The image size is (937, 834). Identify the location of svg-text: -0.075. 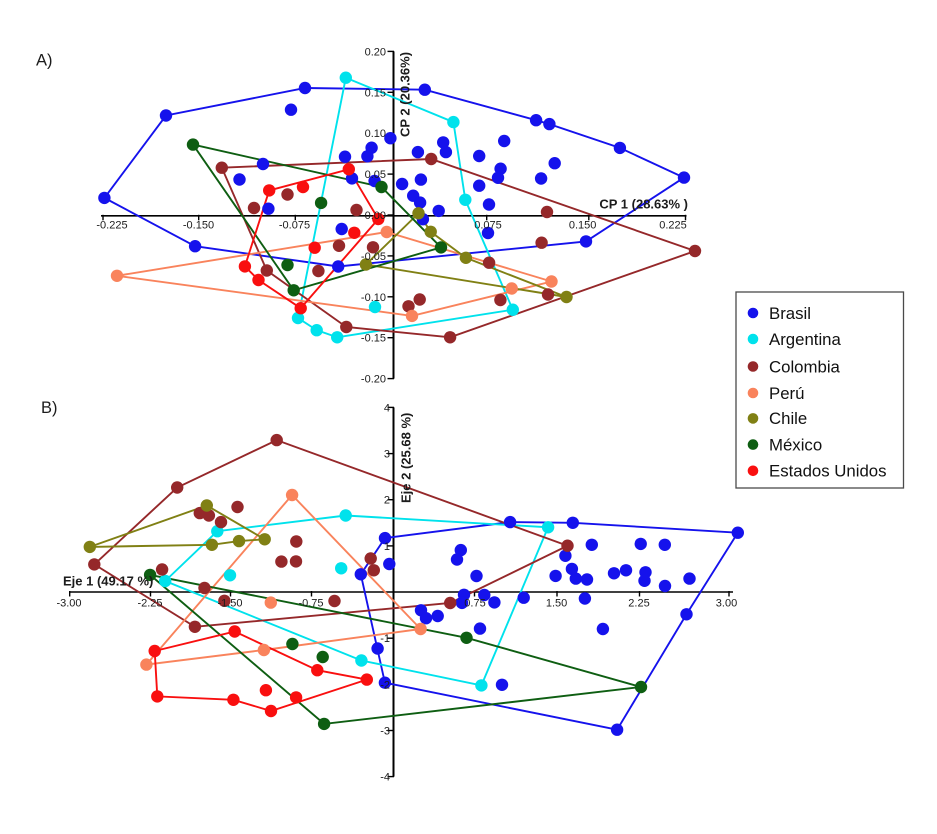
(294, 226).